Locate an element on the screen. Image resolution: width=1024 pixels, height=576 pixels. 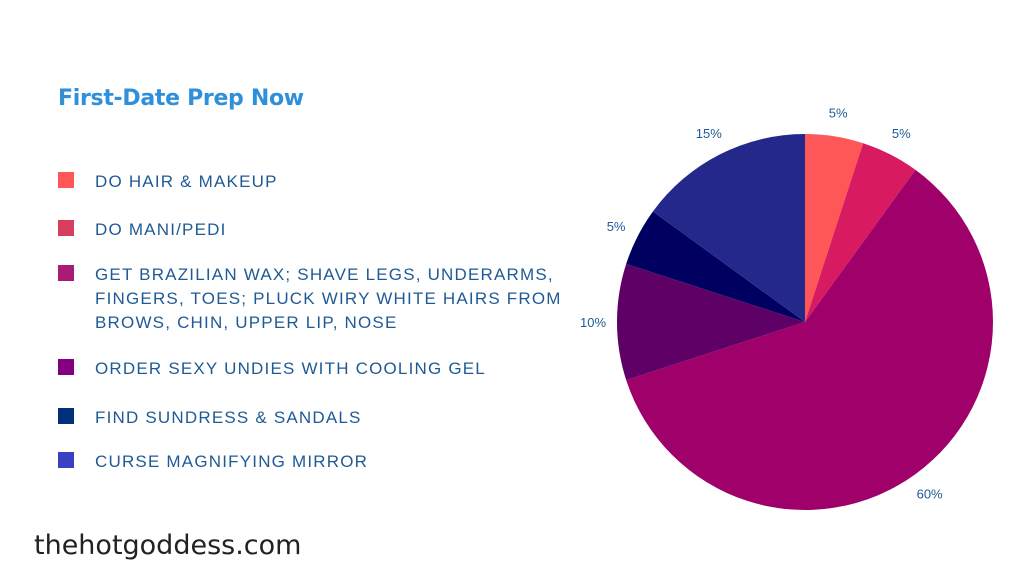
legend-item: ORDER SEXY UNDIES WITH COOLING GEL is located at coordinates (326, 369).